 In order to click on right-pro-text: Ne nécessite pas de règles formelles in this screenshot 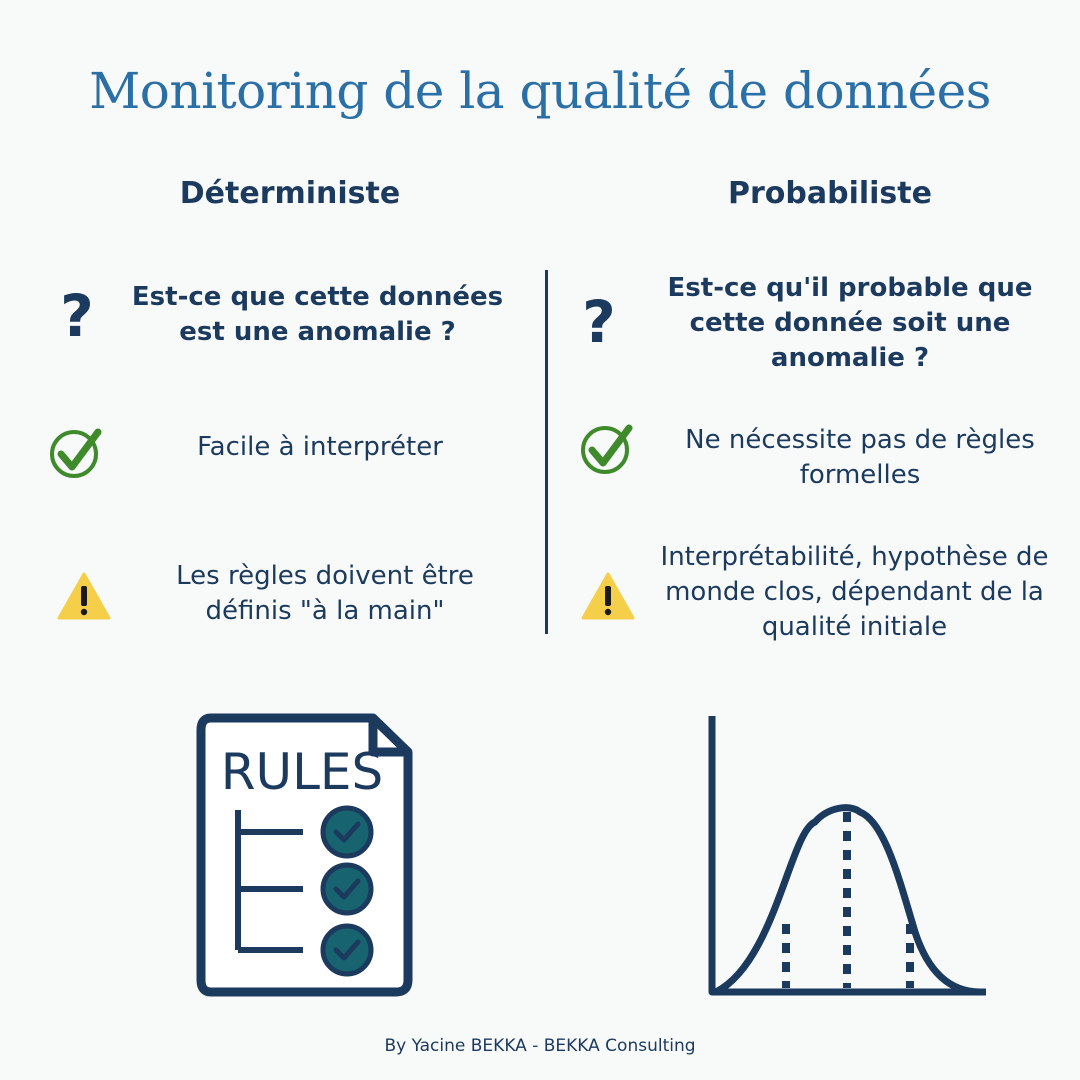, I will do `click(860, 457)`.